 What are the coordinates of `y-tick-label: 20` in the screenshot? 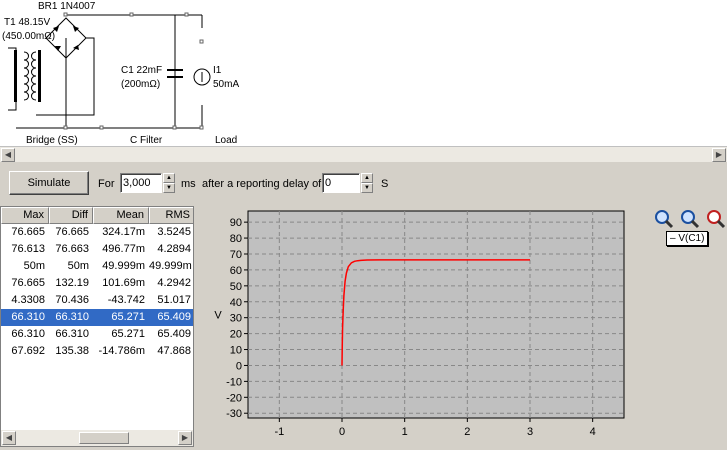 It's located at (236, 335).